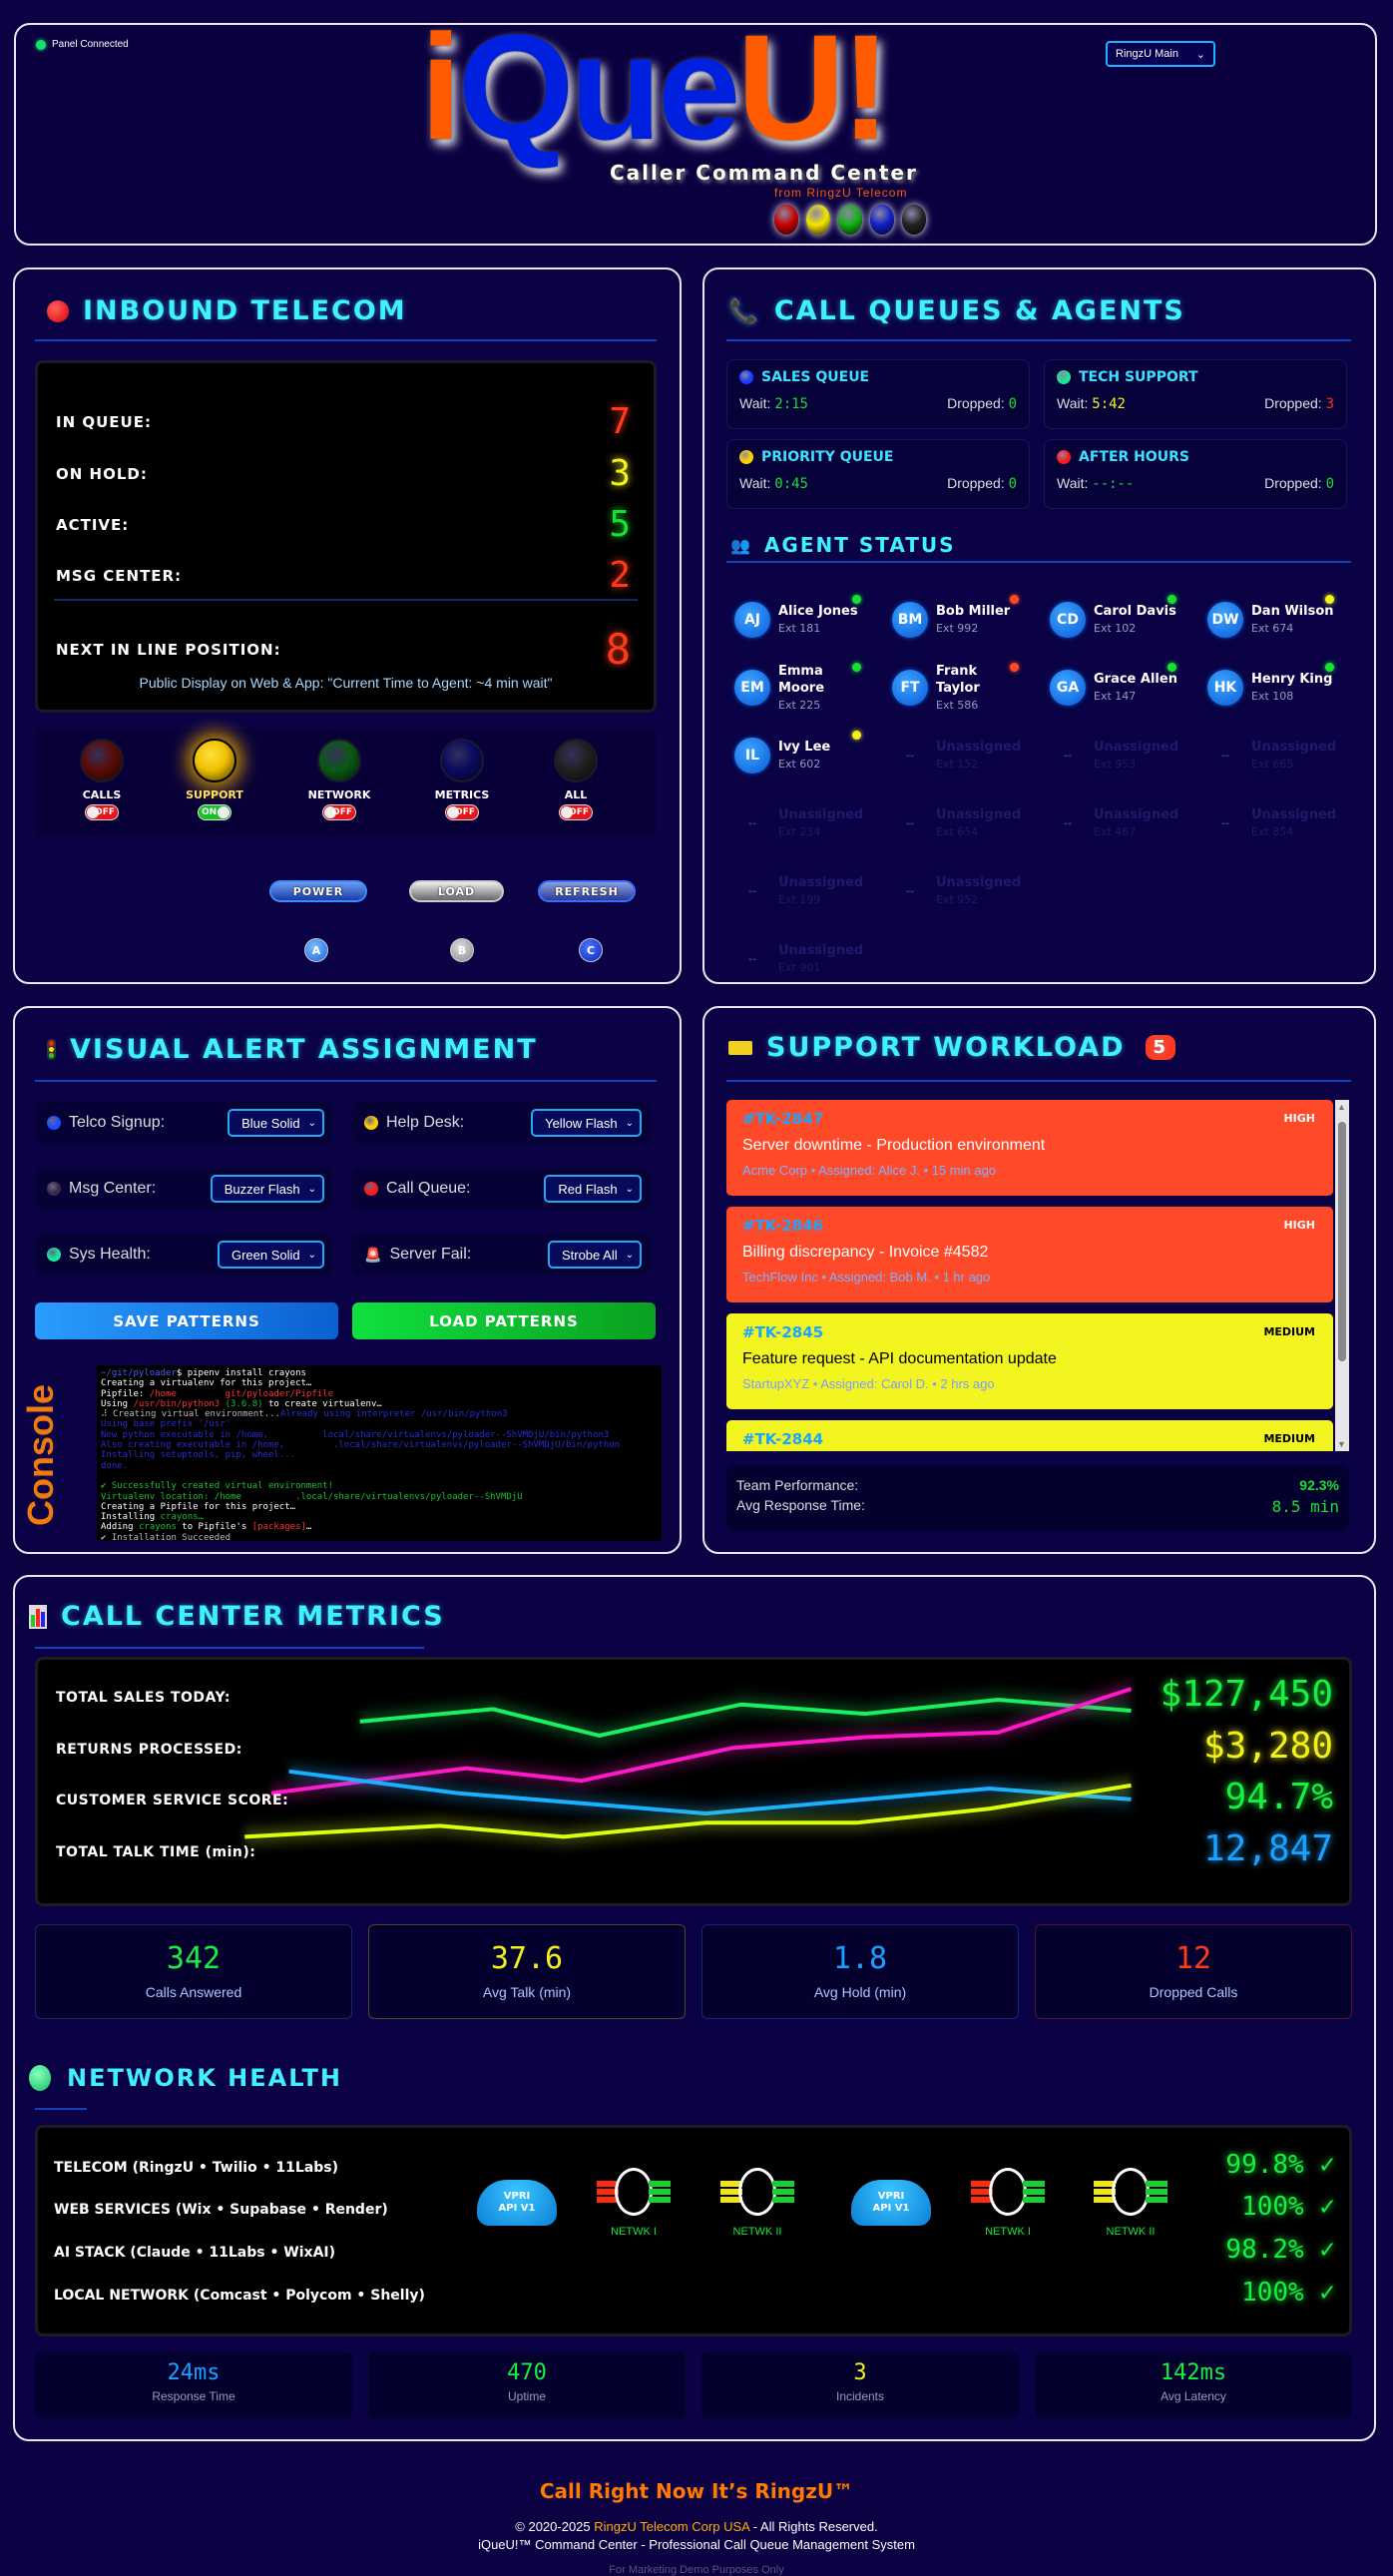 The image size is (1393, 2576). Describe the element at coordinates (1160, 54) in the screenshot. I see `location-select: RingzU Main ⌄` at that location.